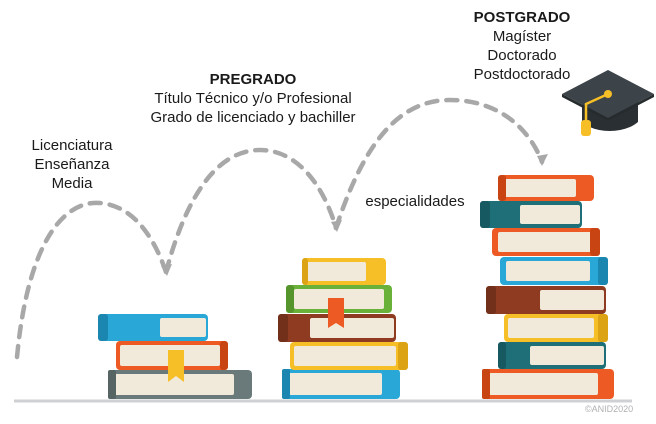 Image resolution: width=656 pixels, height=424 pixels. I want to click on media-line-1: Licenciatura, so click(72, 145).